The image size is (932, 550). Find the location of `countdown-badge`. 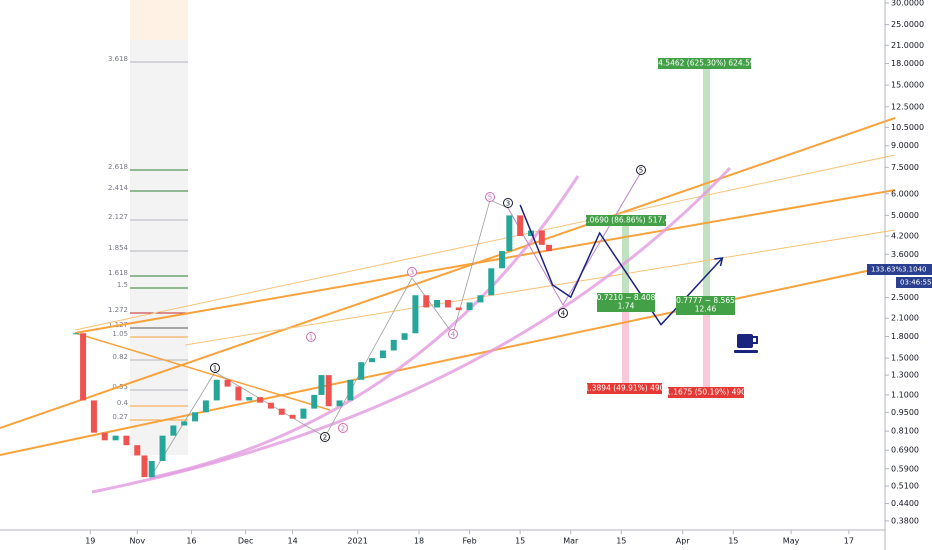

countdown-badge is located at coordinates (914, 282).